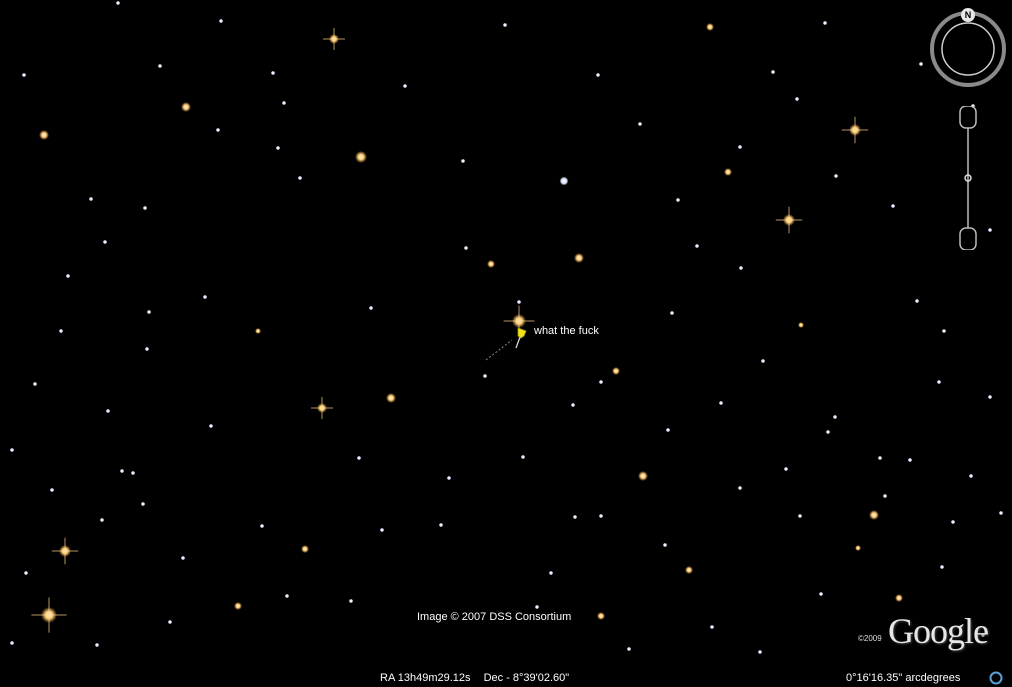  What do you see at coordinates (425, 678) in the screenshot?
I see `ra-readout: RA 13h49m29.12s` at bounding box center [425, 678].